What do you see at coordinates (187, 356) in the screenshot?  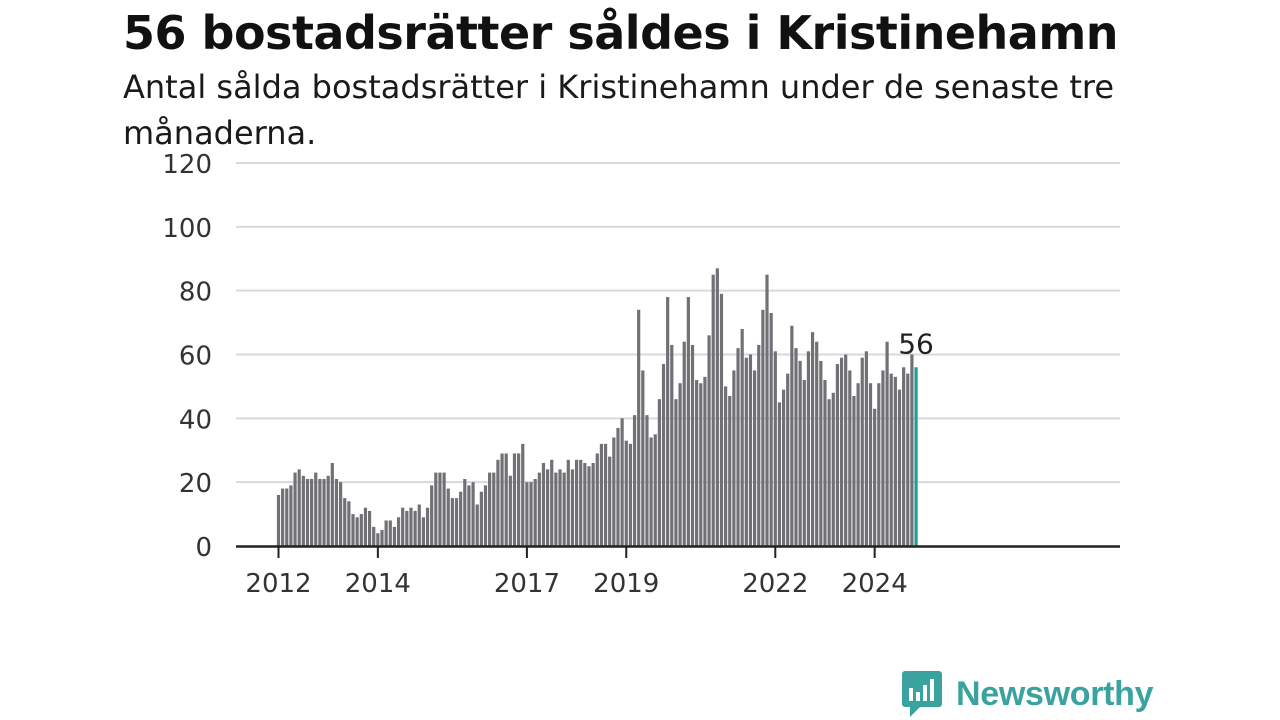 I see `y-axis-ticks: 0 20 40 60 80 100 120` at bounding box center [187, 356].